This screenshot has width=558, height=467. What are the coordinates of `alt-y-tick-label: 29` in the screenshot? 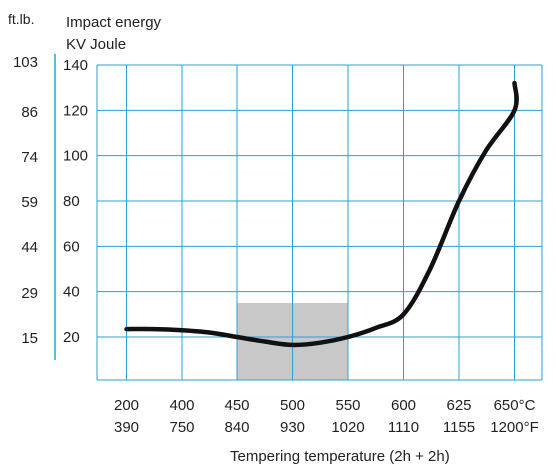 It's located at (29, 293).